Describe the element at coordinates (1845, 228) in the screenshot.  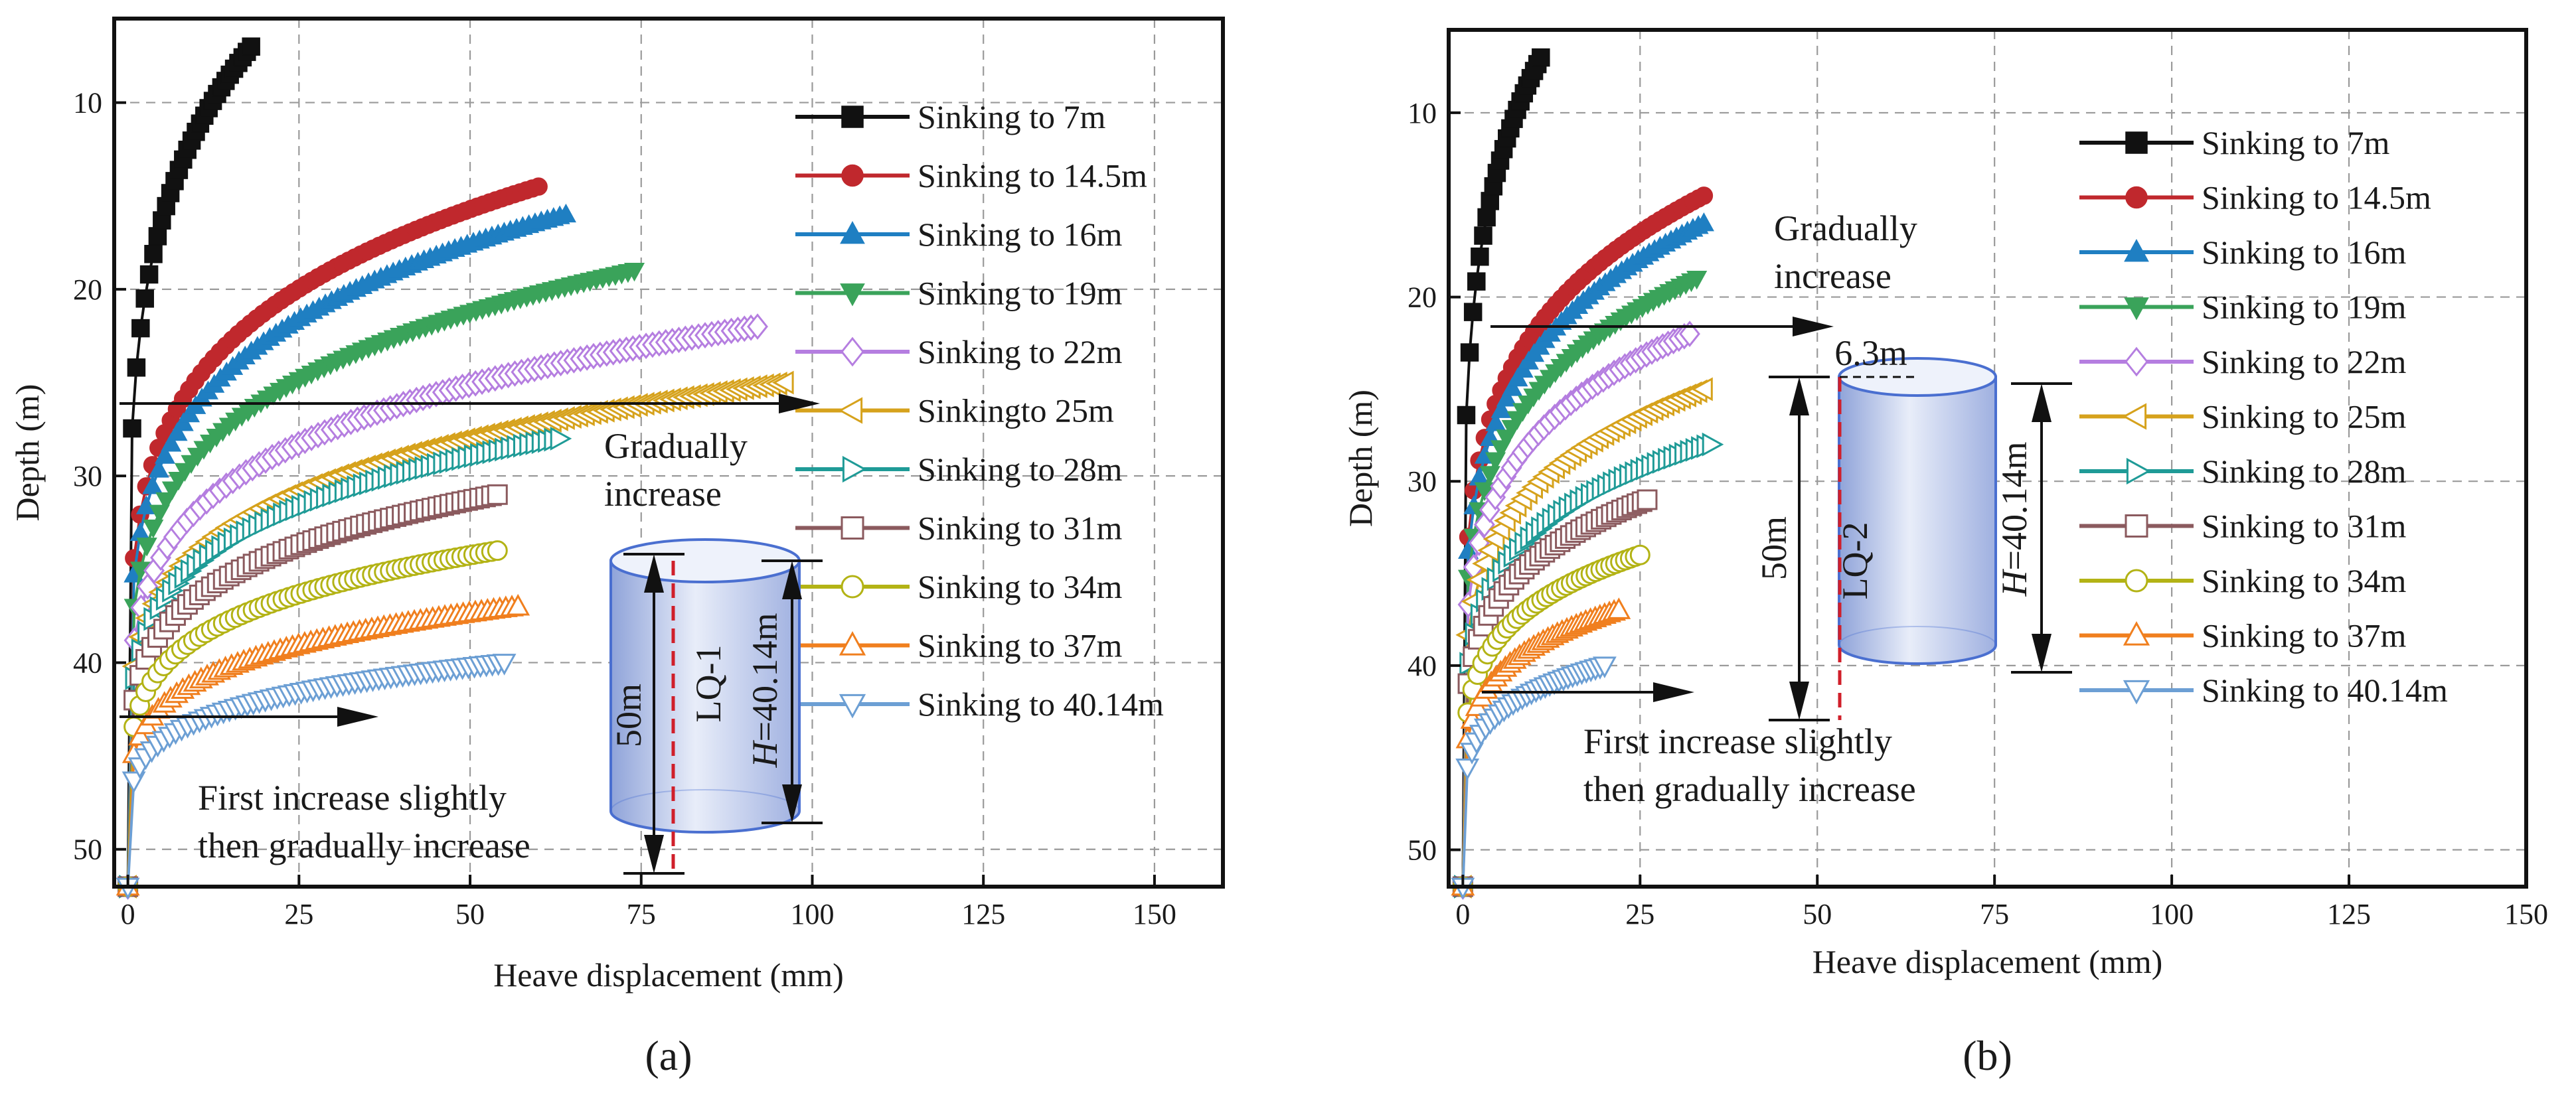
I see `annotation-gradual-line1: Gradually` at that location.